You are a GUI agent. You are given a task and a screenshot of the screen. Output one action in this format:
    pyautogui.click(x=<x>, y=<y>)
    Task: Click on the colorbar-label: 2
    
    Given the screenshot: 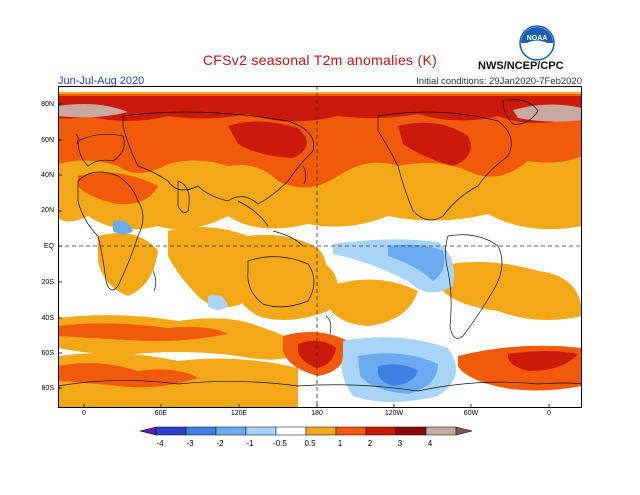 What is the action you would take?
    pyautogui.click(x=370, y=443)
    